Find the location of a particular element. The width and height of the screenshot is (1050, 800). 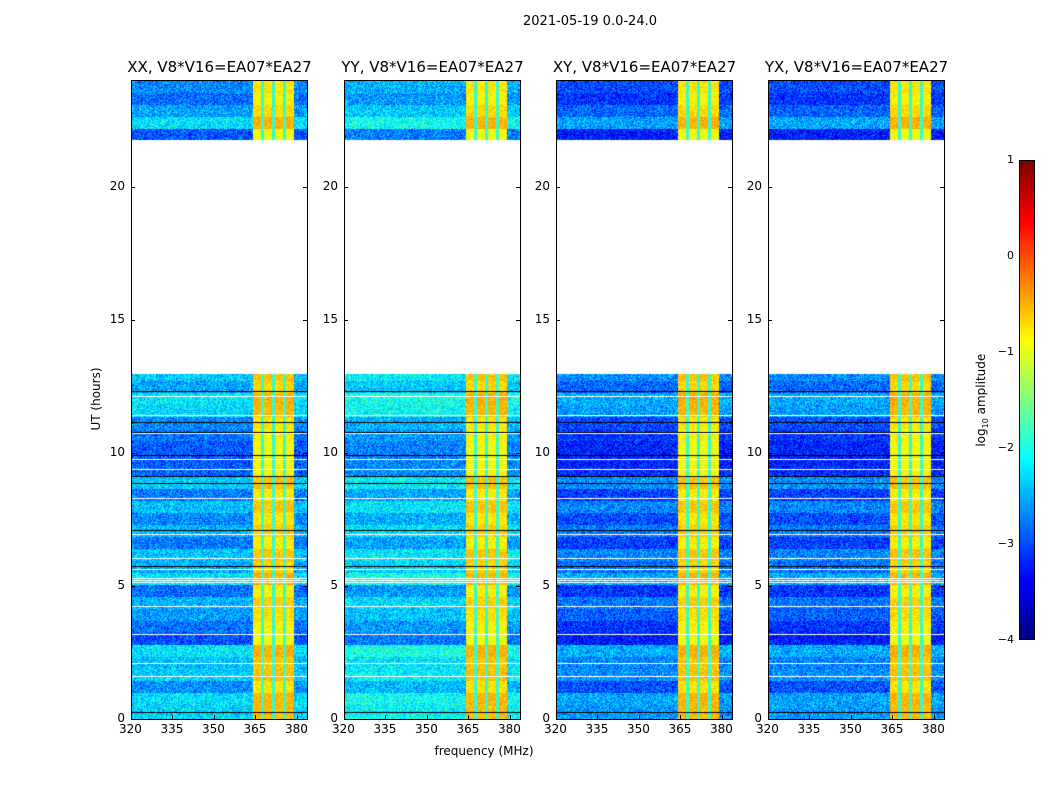

colorbar-label: log10 amplitude is located at coordinates (982, 400).